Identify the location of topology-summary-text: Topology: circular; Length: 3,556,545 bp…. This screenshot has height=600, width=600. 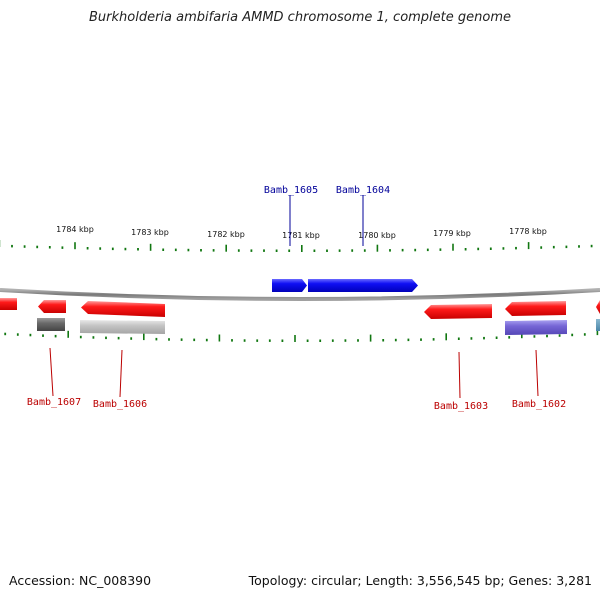
(420, 580).